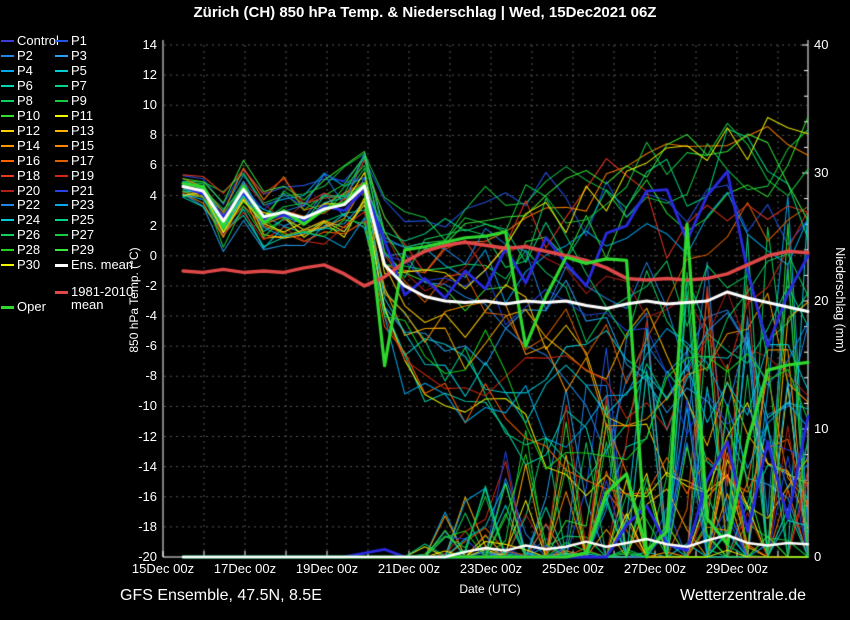 The image size is (850, 620). Describe the element at coordinates (29, 190) in the screenshot. I see `legend-label: P20` at that location.